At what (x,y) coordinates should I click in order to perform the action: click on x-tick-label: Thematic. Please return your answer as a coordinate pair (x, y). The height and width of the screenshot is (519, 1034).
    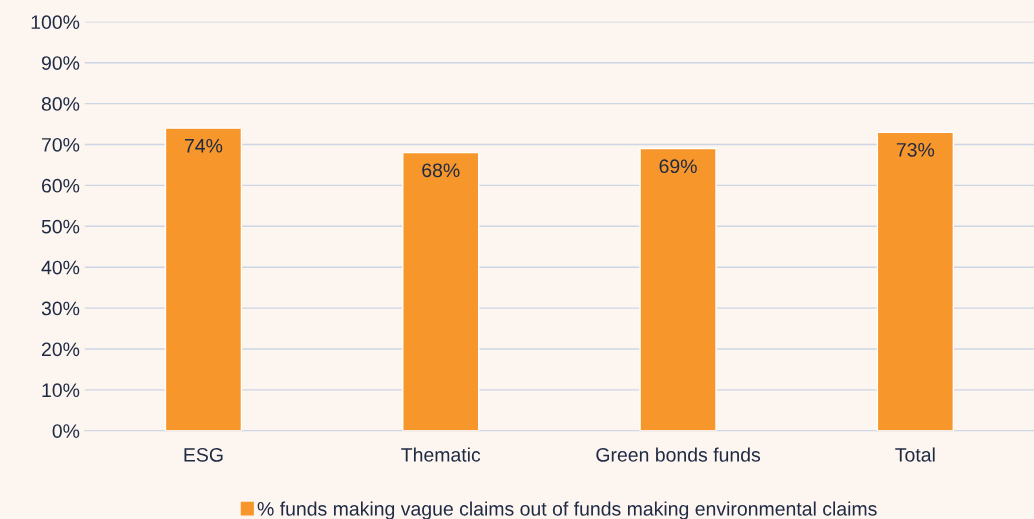
    Looking at the image, I should click on (441, 454).